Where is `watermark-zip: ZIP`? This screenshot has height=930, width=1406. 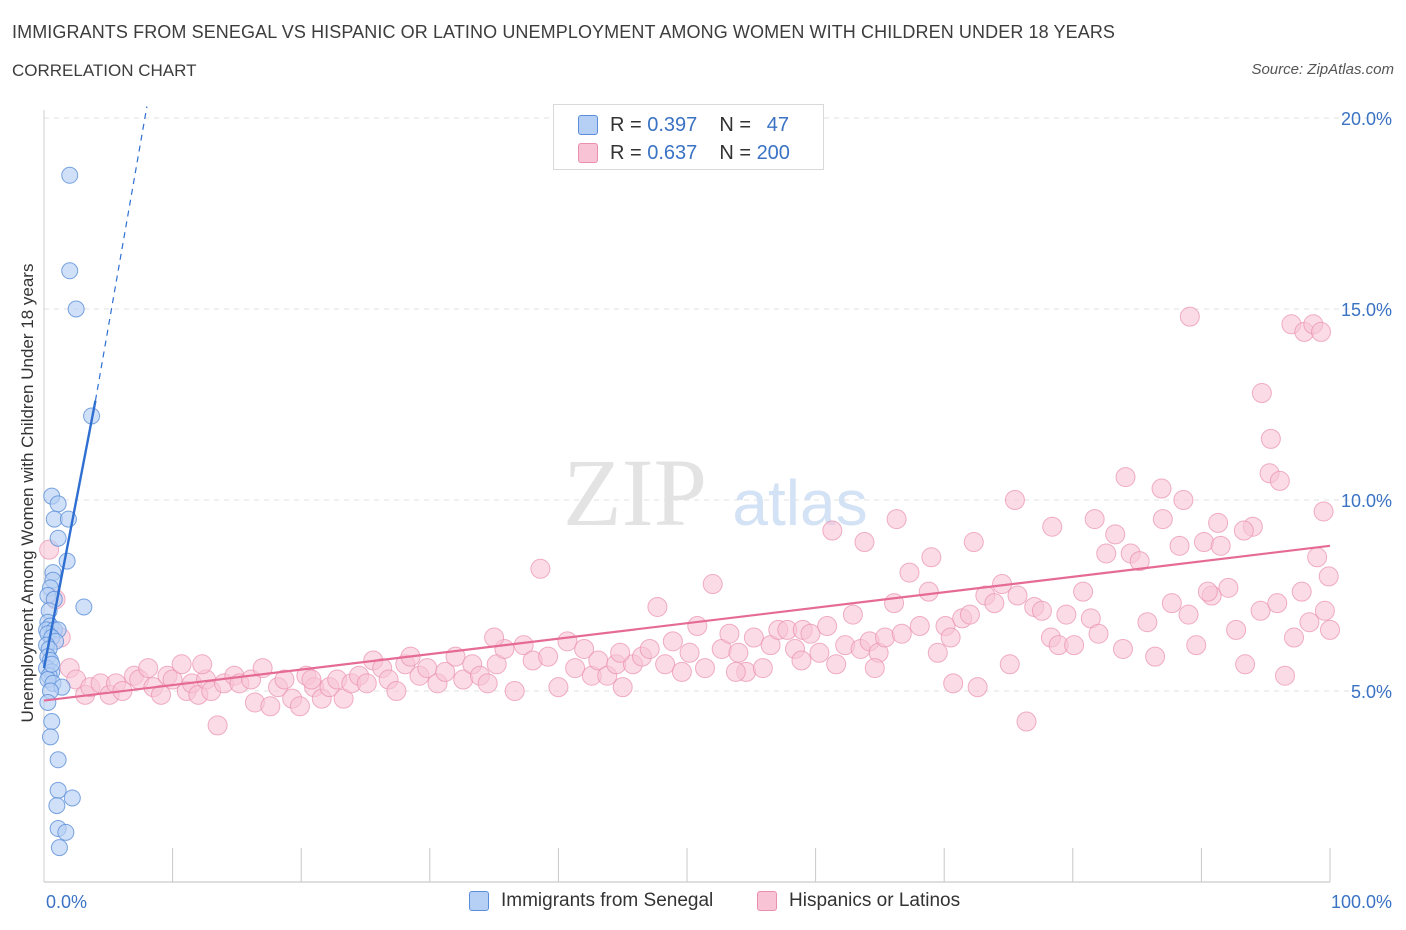
watermark-zip: ZIP is located at coordinates (635, 492).